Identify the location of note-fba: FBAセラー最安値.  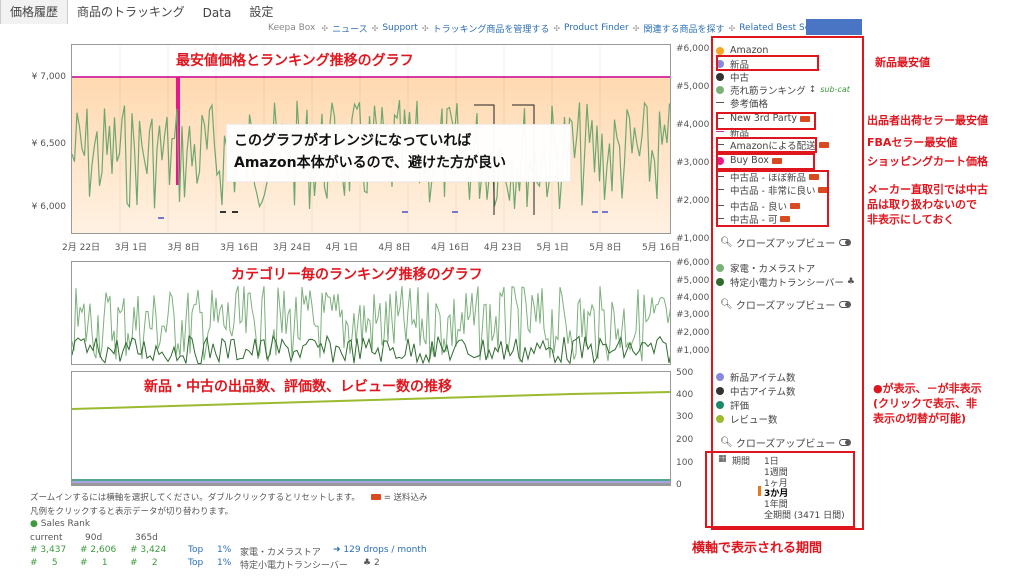
(912, 142).